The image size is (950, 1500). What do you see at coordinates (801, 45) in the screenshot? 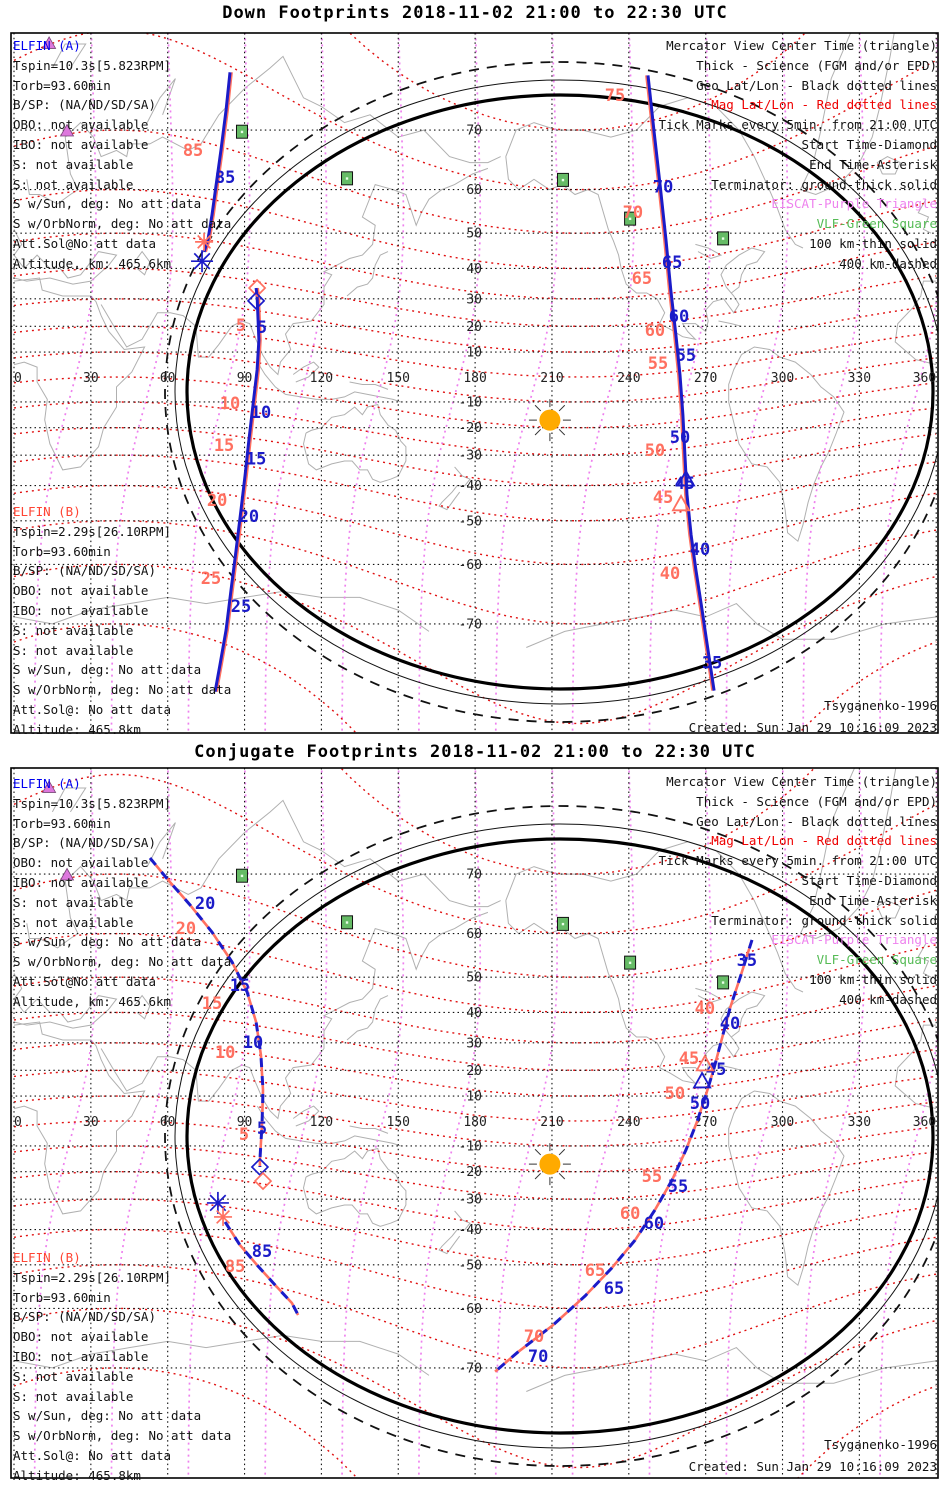
I see `legend-line: Mercator View Center Time (triangle)` at bounding box center [801, 45].